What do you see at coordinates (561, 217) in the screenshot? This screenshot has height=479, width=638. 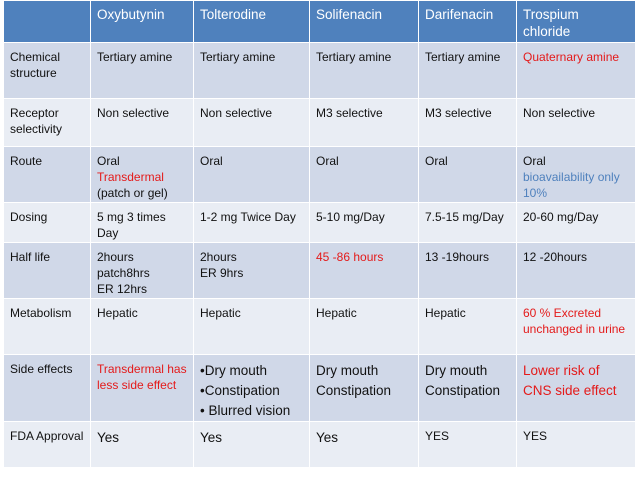 I see `cell-text: 20-60 mg/Day` at bounding box center [561, 217].